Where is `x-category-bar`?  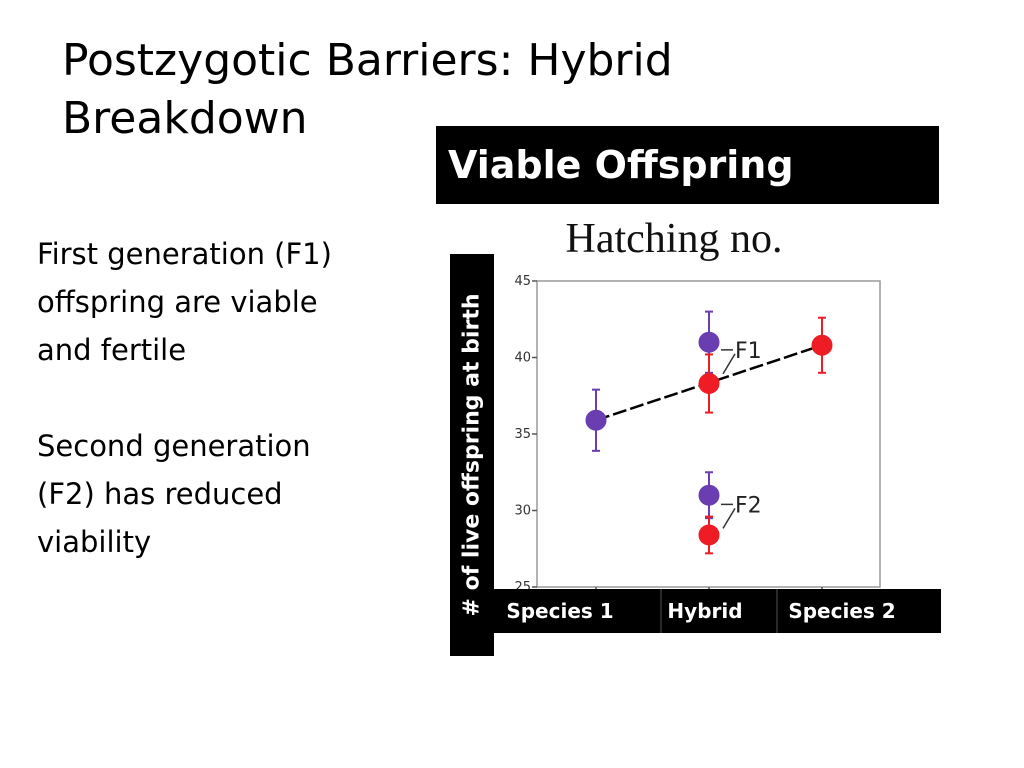 x-category-bar is located at coordinates (717, 611).